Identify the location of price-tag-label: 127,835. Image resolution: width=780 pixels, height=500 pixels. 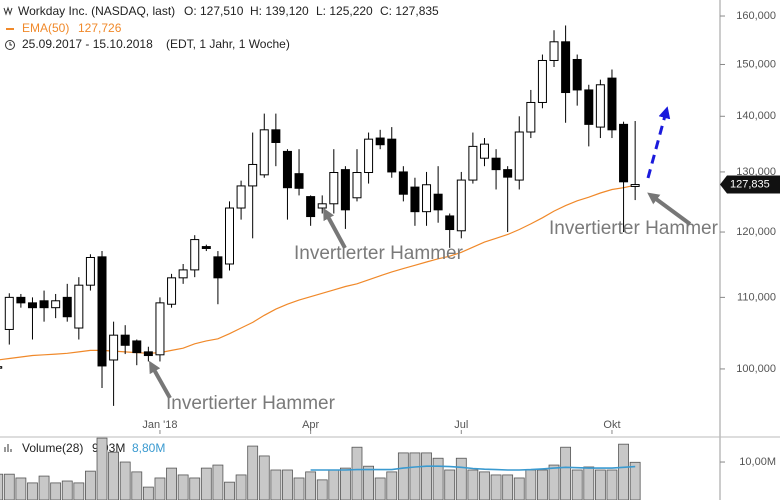
(750, 184).